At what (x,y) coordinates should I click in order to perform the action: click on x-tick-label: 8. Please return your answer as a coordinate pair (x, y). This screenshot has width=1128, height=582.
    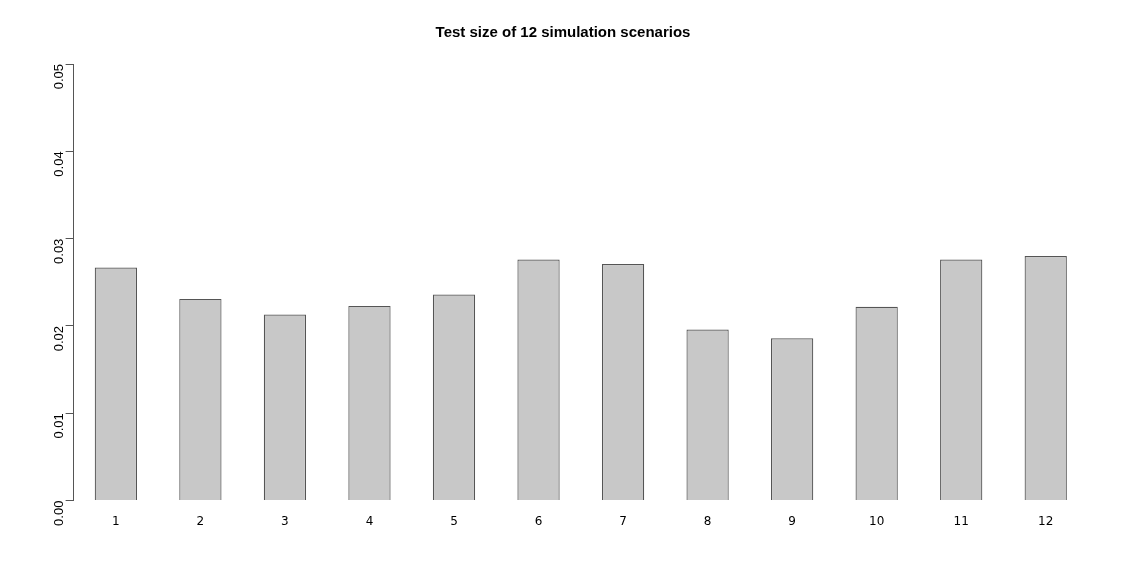
    Looking at the image, I should click on (707, 520).